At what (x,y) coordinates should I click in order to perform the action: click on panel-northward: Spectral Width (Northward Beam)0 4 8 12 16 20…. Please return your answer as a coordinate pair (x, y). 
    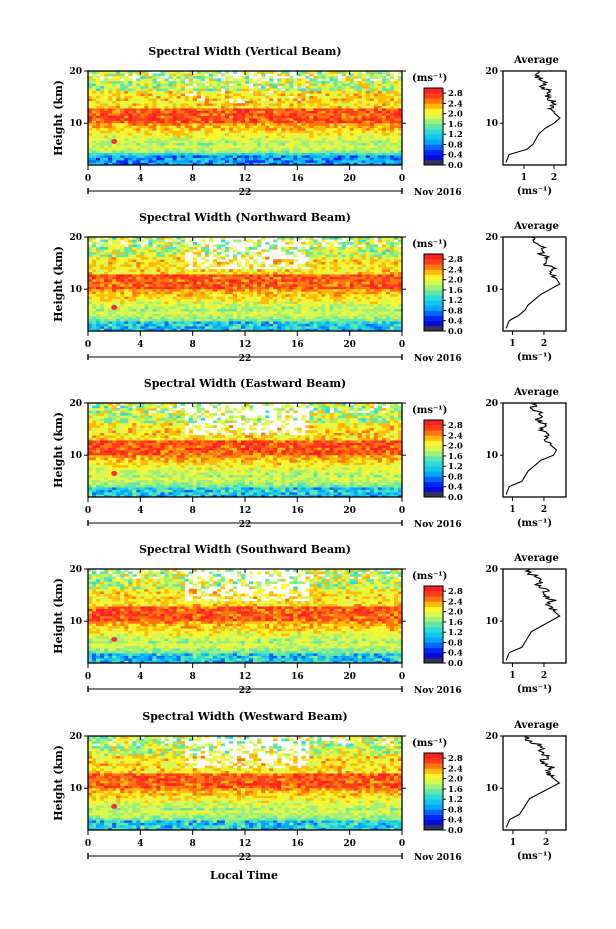
    Looking at the image, I should click on (309, 287).